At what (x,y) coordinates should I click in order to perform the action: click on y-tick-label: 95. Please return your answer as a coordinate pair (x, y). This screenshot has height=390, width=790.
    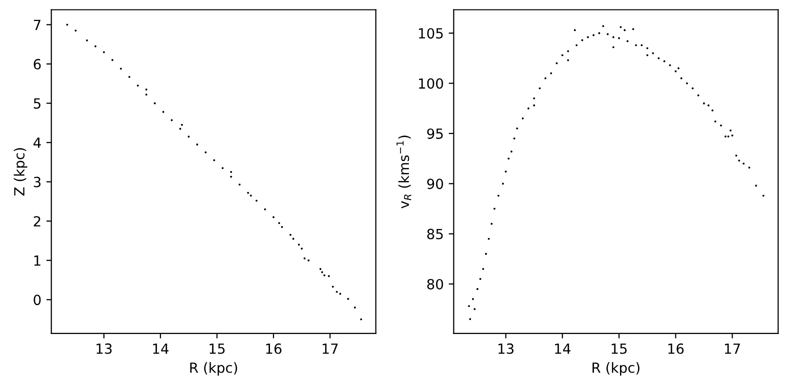
    Looking at the image, I should click on (435, 133).